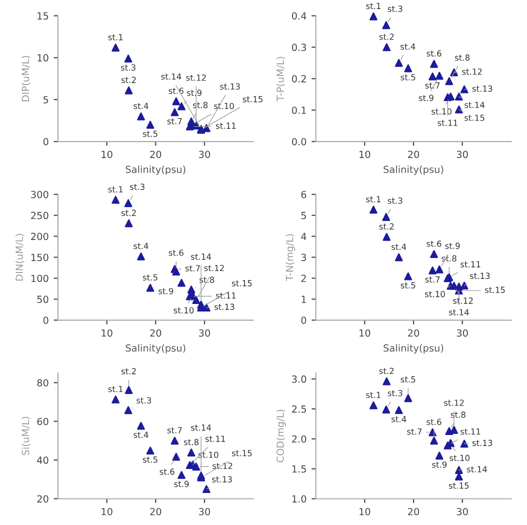  Describe the element at coordinates (26, 79) in the screenshot. I see `y-axis-title: DIP(uM/L)` at that location.